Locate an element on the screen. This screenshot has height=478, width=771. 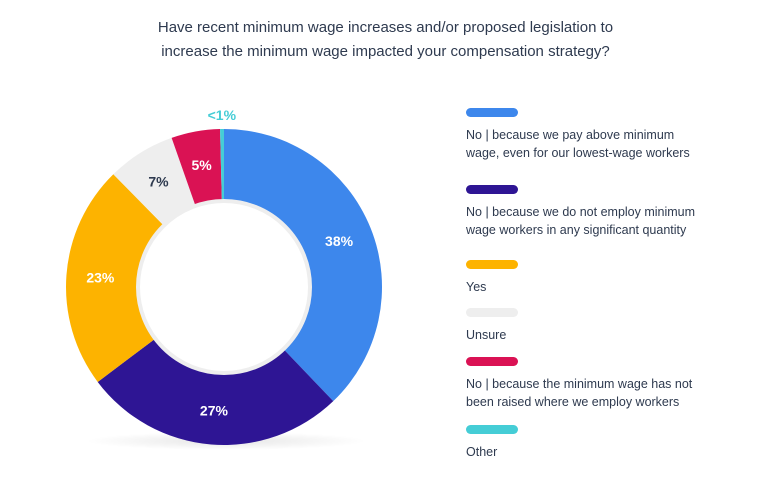
slice-value-label: 38% is located at coordinates (339, 241).